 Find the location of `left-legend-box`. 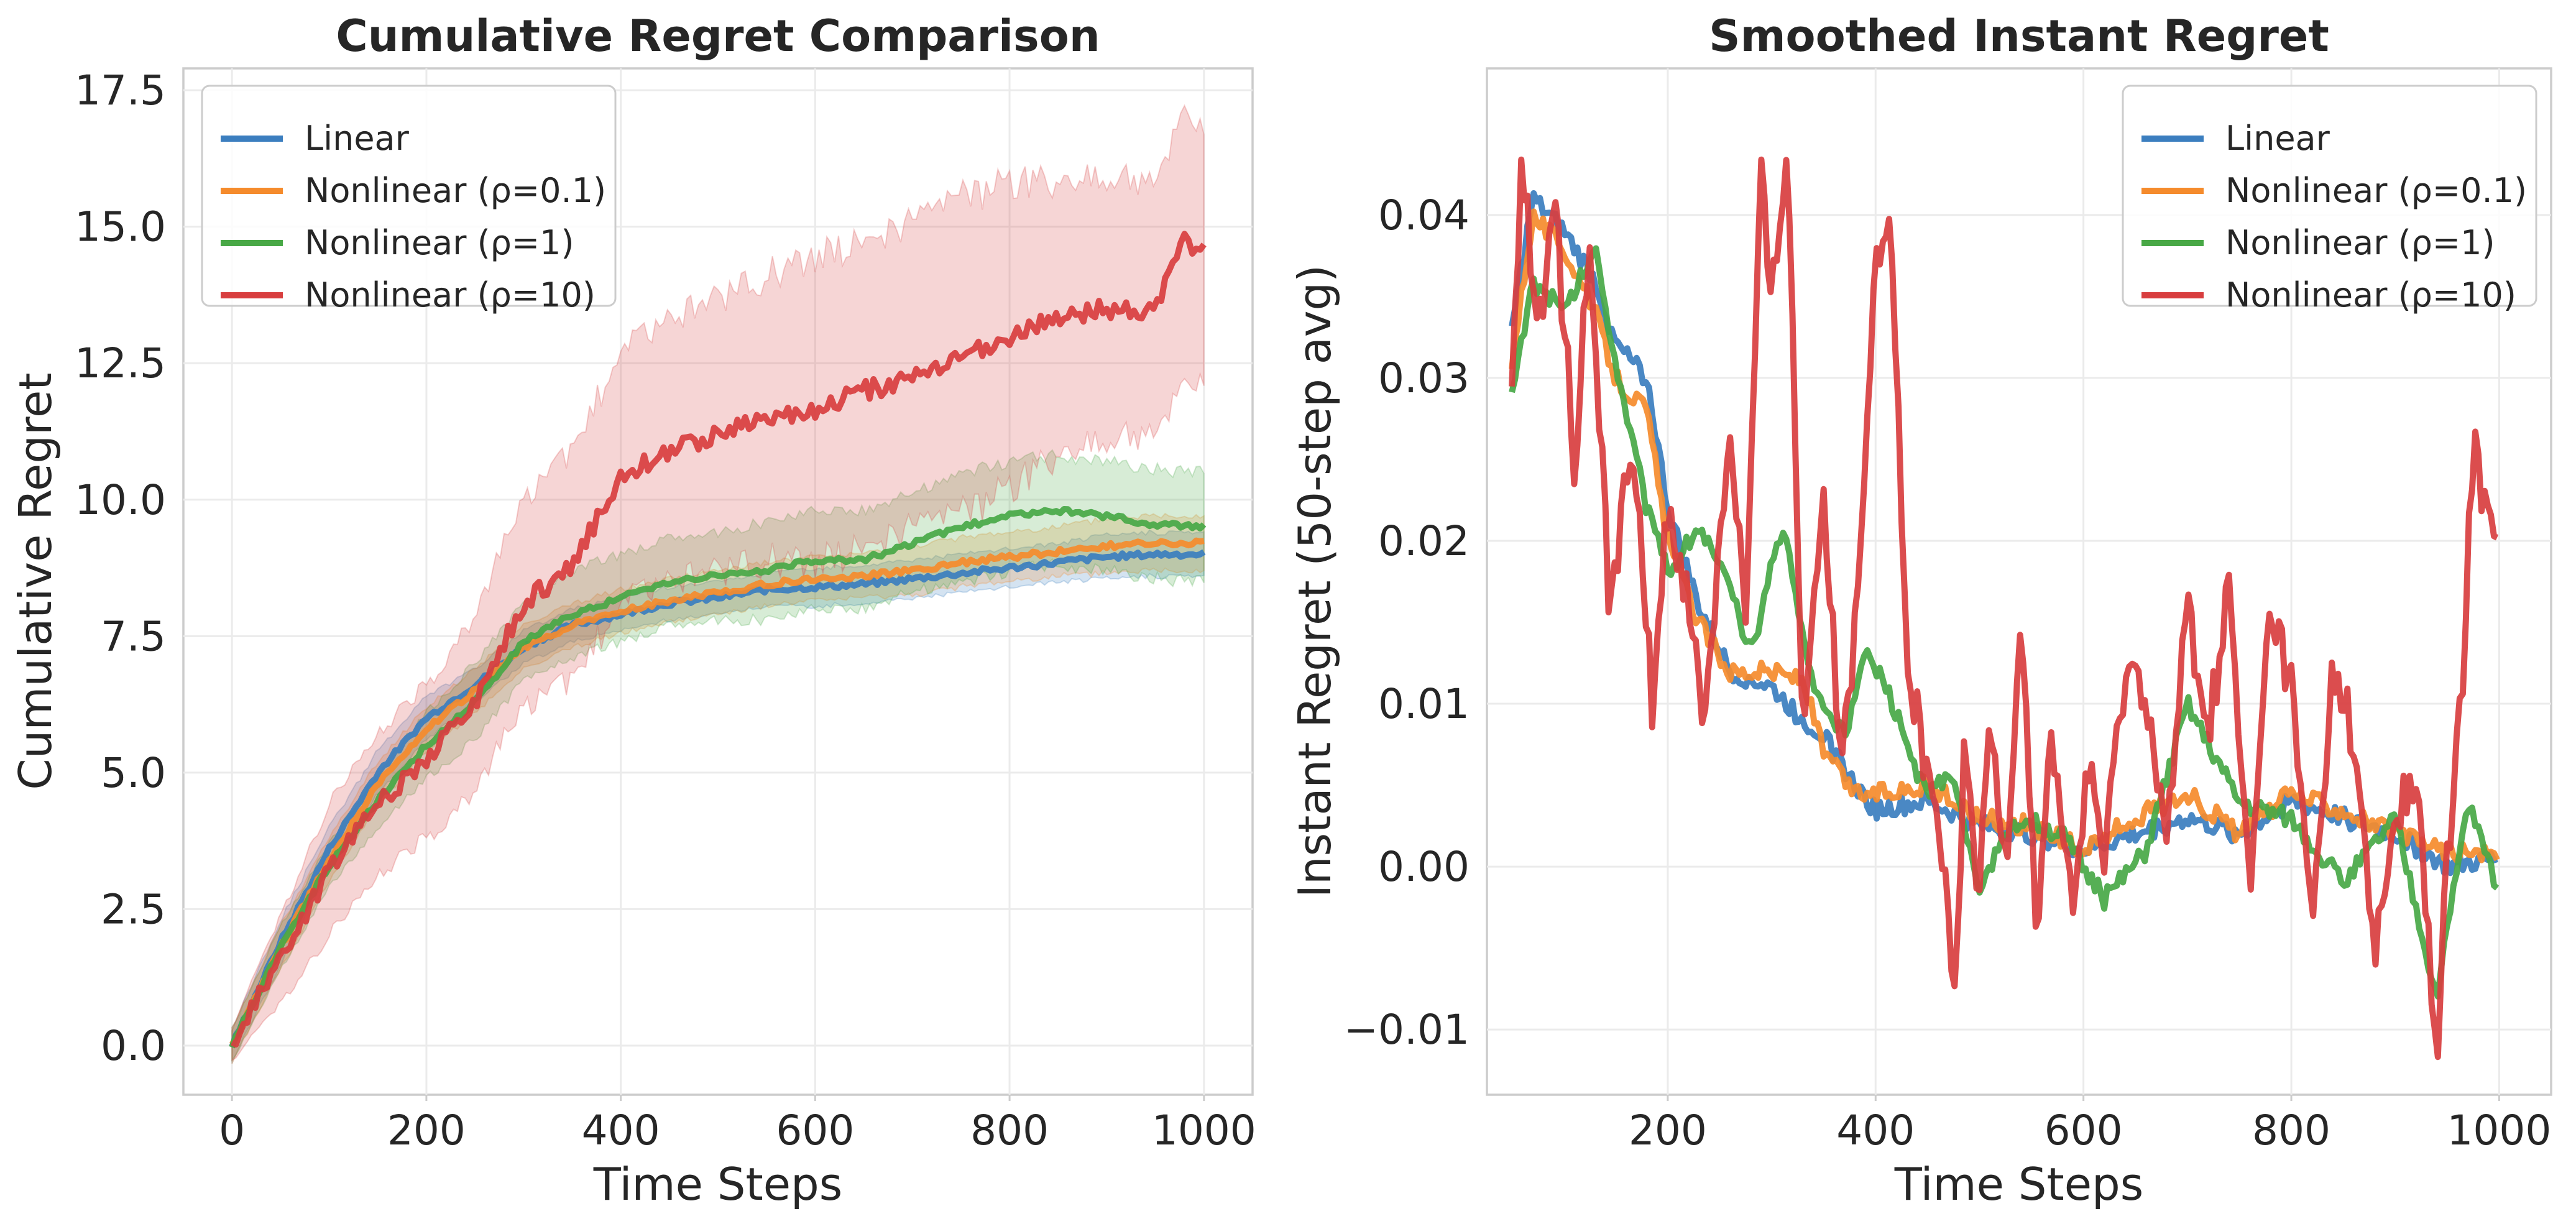

left-legend-box is located at coordinates (409, 196).